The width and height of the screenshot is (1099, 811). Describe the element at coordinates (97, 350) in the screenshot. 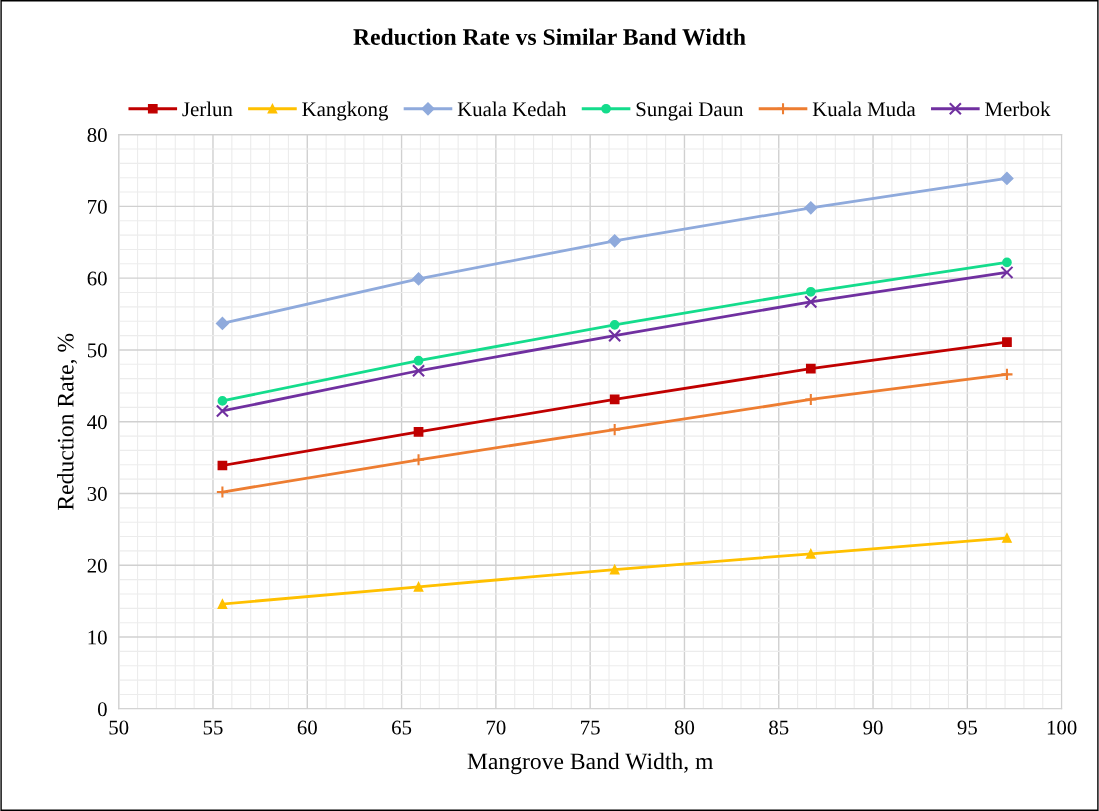

I see `y-tick-label: 50` at that location.